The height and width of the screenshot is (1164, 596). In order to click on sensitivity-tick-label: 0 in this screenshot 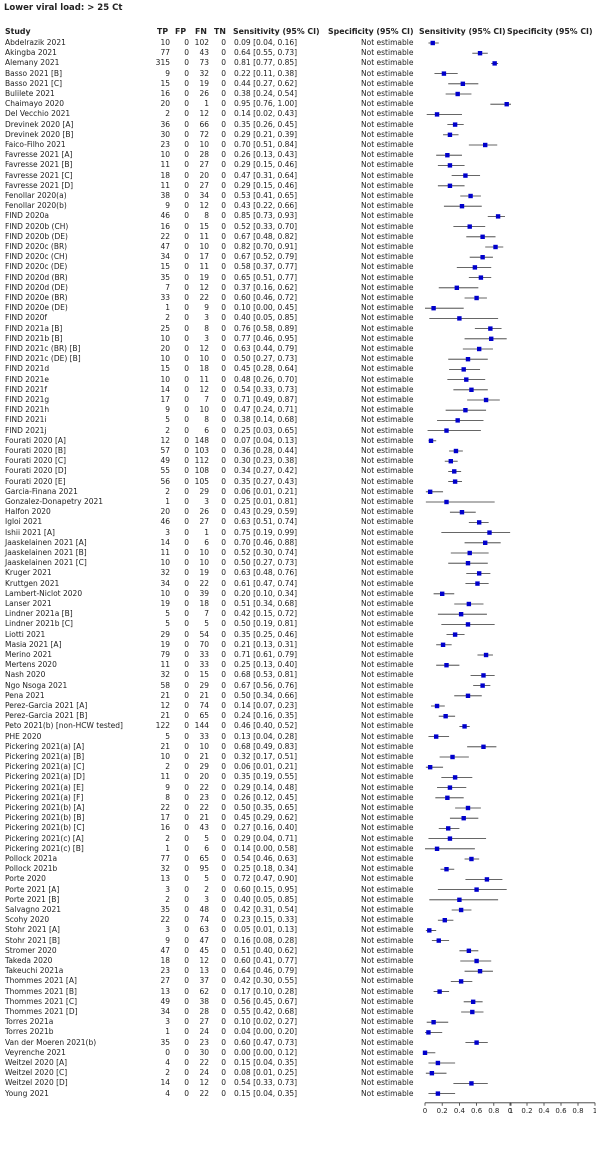, I will do `click(425, 1111)`.